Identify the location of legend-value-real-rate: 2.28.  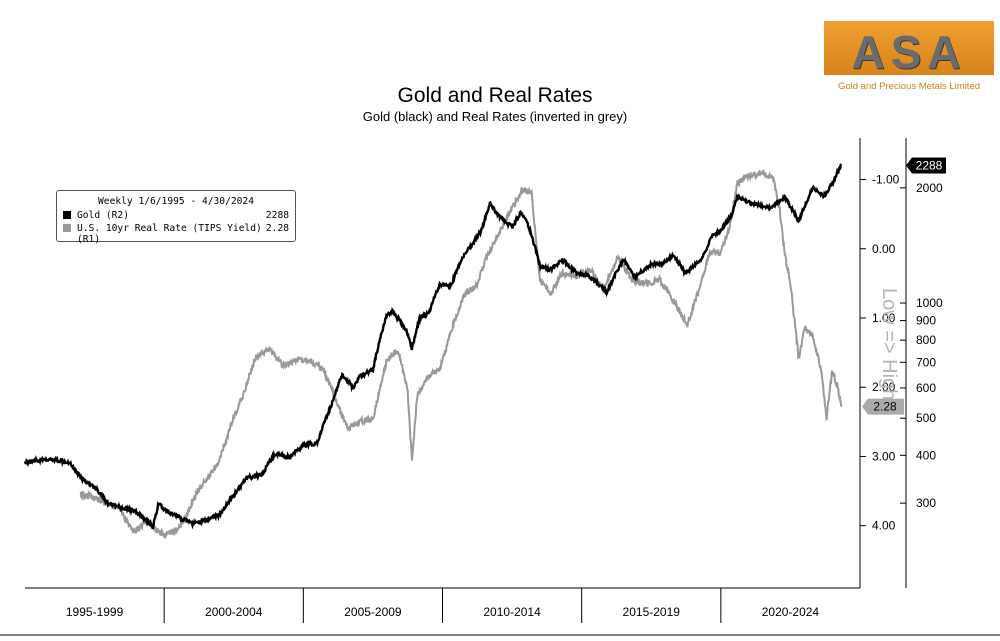
(277, 228).